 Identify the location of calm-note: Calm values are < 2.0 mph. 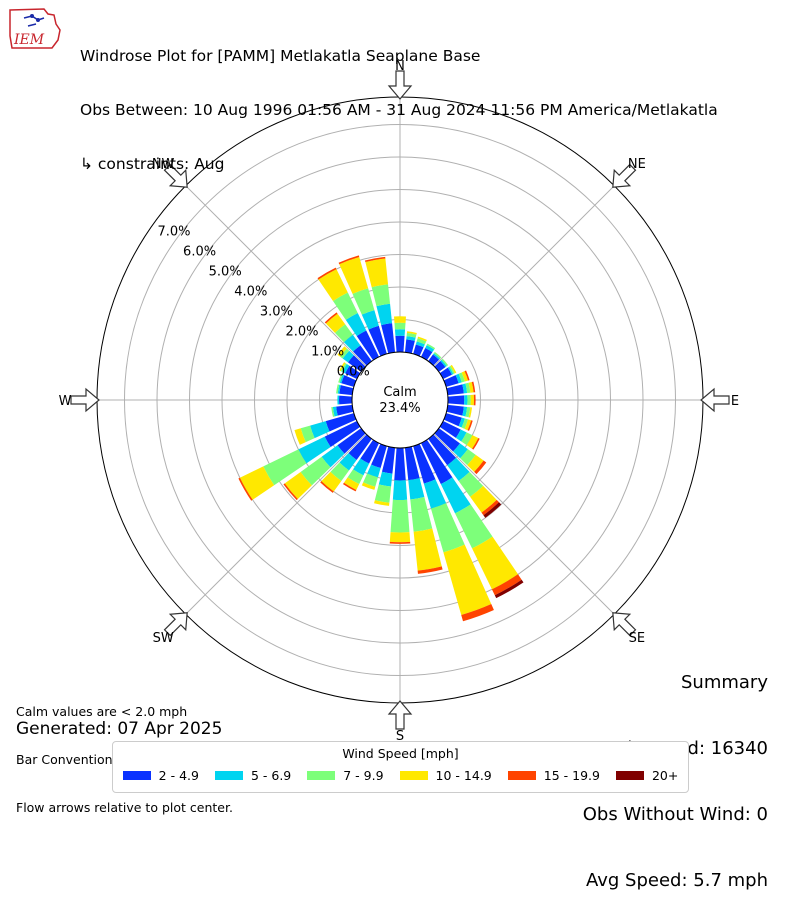
(102, 711).